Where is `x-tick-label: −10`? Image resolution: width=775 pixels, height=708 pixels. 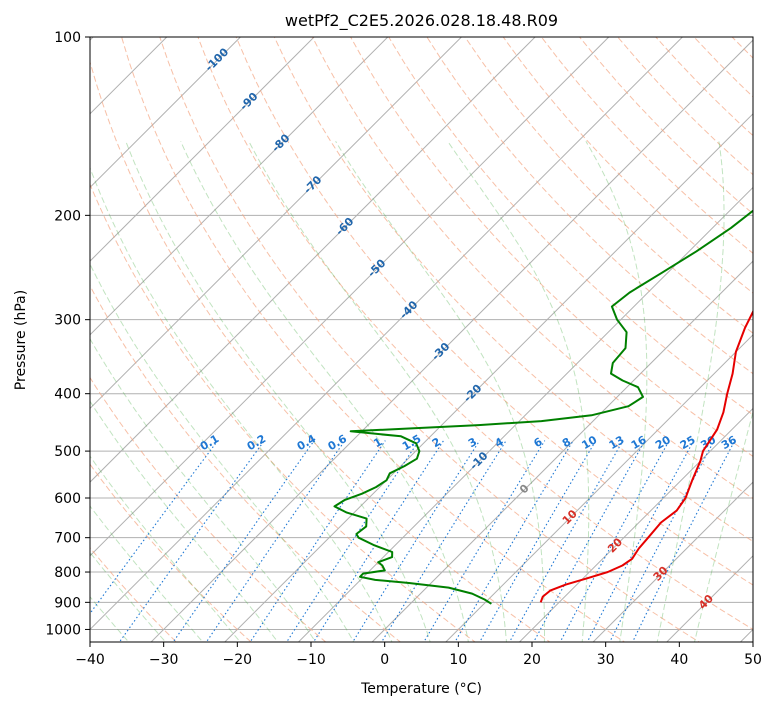
x-tick-label: −10 is located at coordinates (311, 660).